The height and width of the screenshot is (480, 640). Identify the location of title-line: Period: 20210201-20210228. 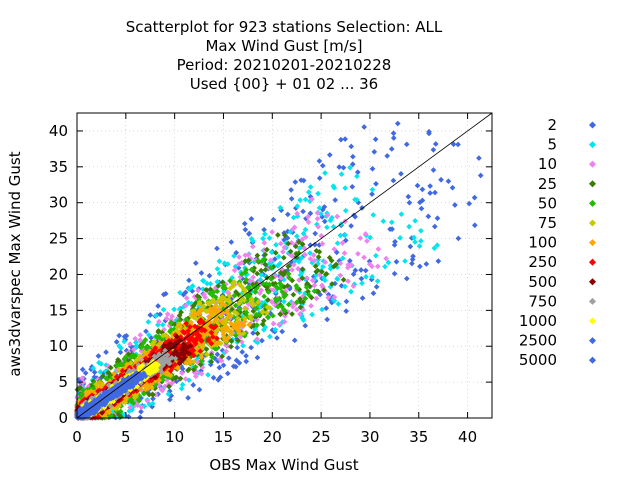
(284, 65).